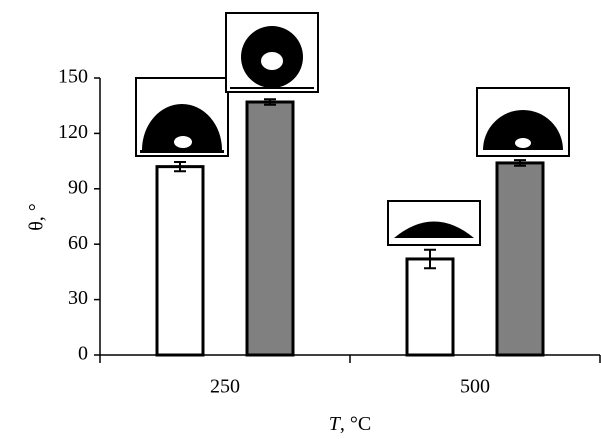 The image size is (601, 439). Describe the element at coordinates (225, 387) in the screenshot. I see `x-tick-label: 250` at that location.